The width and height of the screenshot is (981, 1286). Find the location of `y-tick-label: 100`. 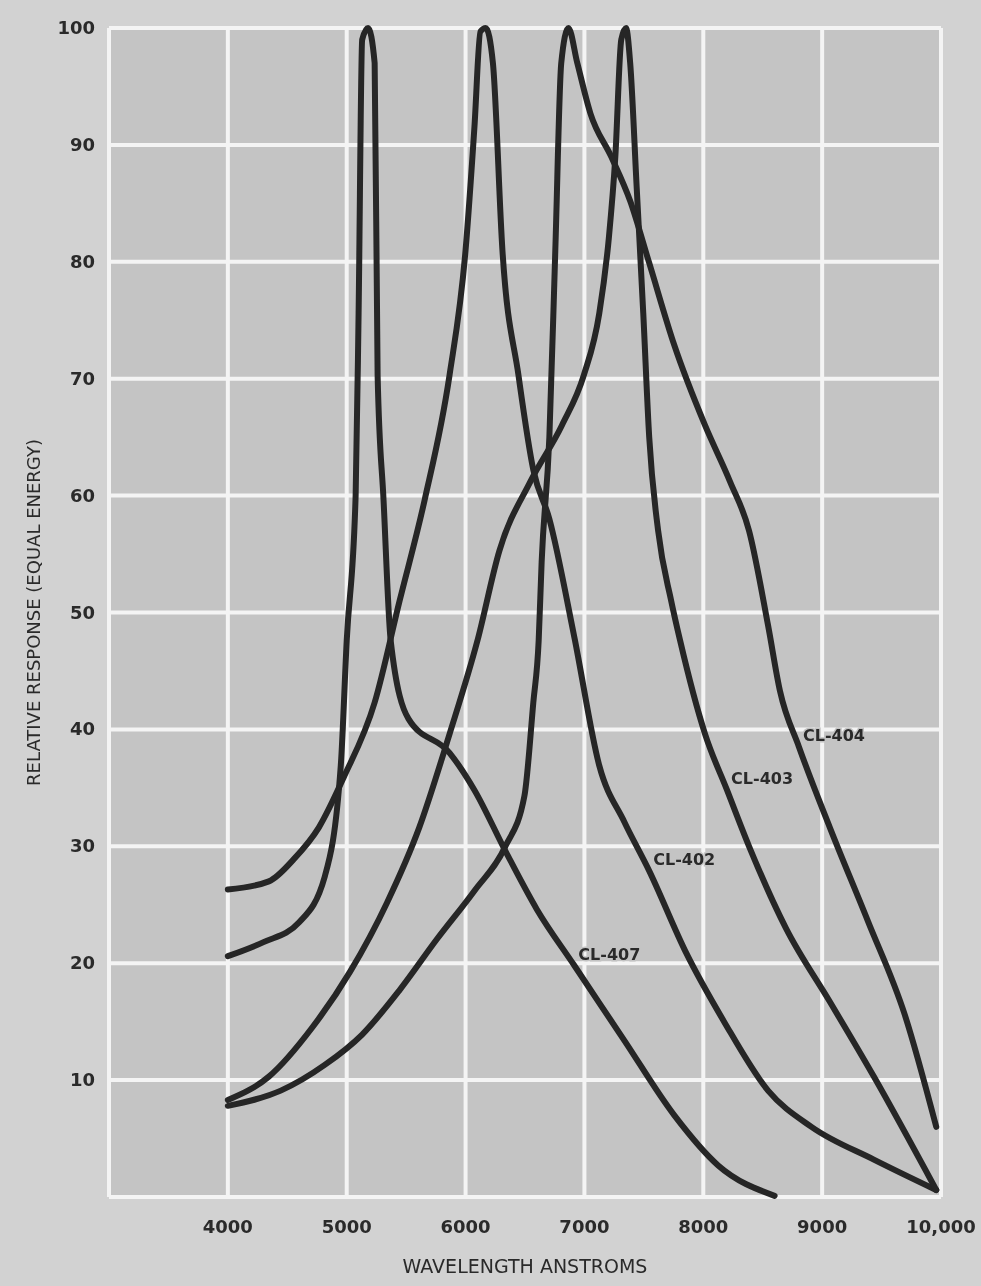

y-tick-label: 100 is located at coordinates (76, 27).